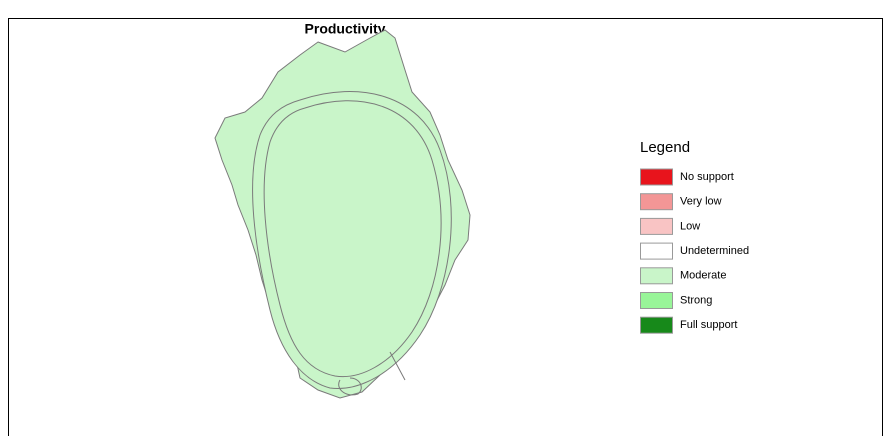  I want to click on inner-region, so click(352, 239).